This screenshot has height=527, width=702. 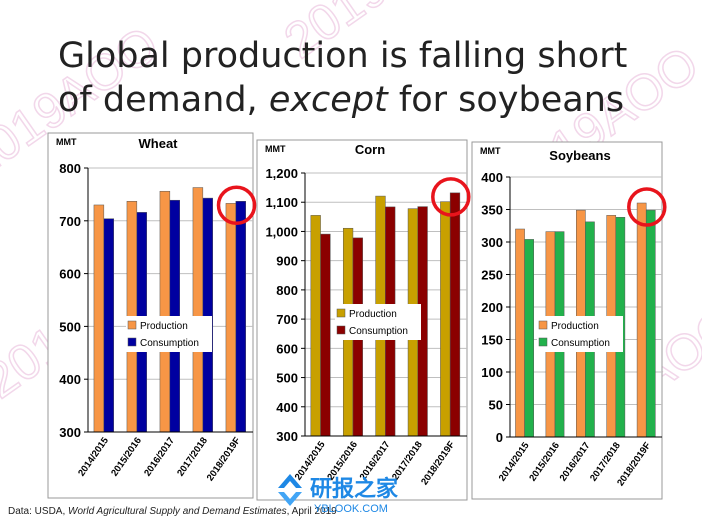 What do you see at coordinates (492, 210) in the screenshot?
I see `y-tick-label: 350` at bounding box center [492, 210].